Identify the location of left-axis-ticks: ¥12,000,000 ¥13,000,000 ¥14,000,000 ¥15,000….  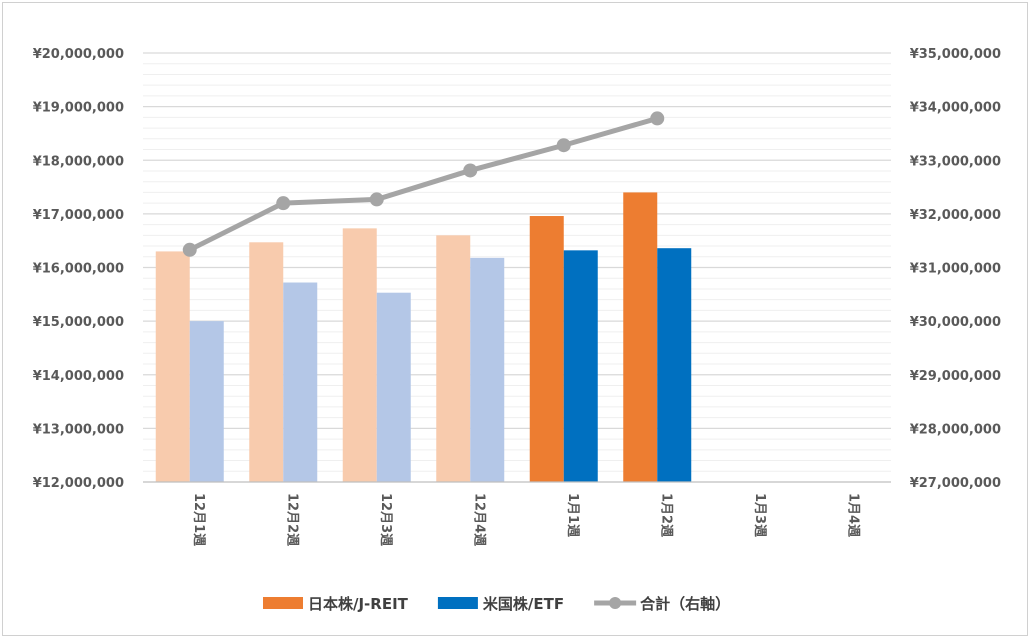
(78, 269).